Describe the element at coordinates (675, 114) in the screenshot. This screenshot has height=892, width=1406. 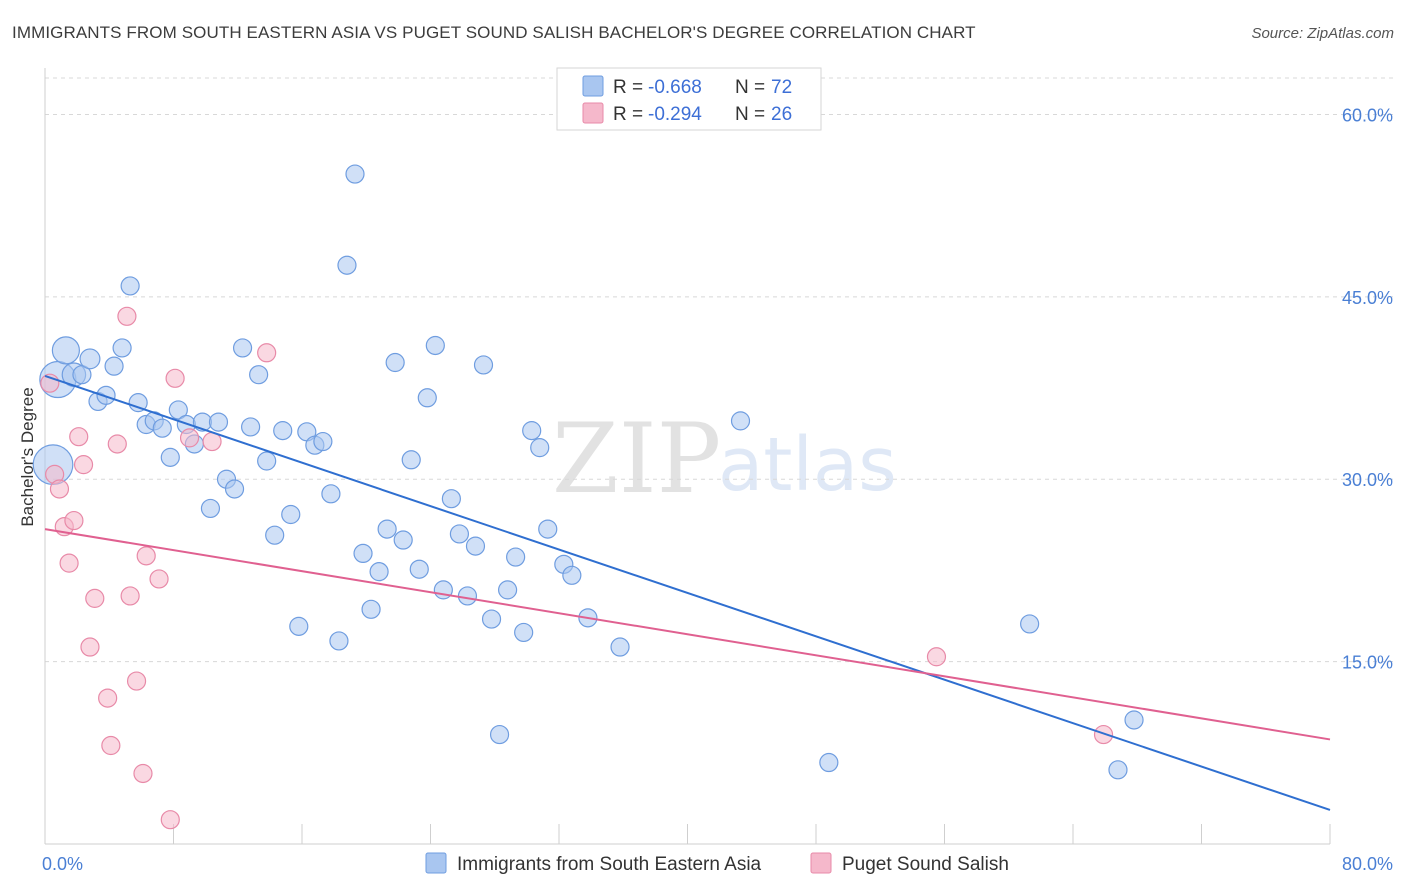
I see `legend-r-value-2: -0.294` at that location.